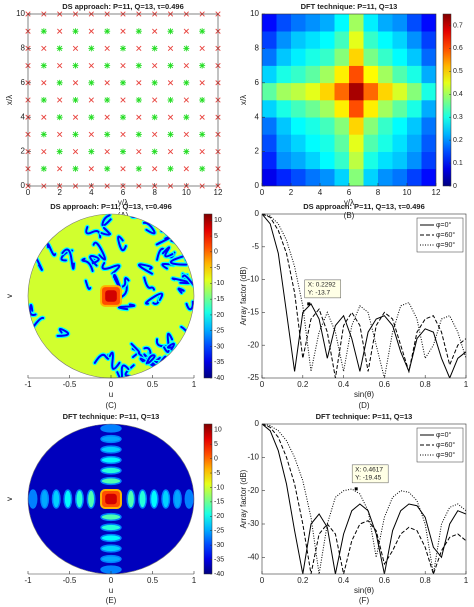 The width and height of the screenshot is (474, 607). I want to click on legend-label: φ=60°, so click(445, 445).